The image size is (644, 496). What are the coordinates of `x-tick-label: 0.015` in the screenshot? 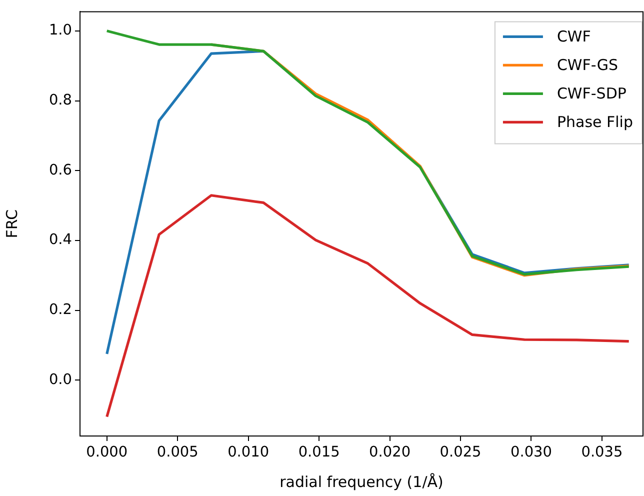 It's located at (319, 452).